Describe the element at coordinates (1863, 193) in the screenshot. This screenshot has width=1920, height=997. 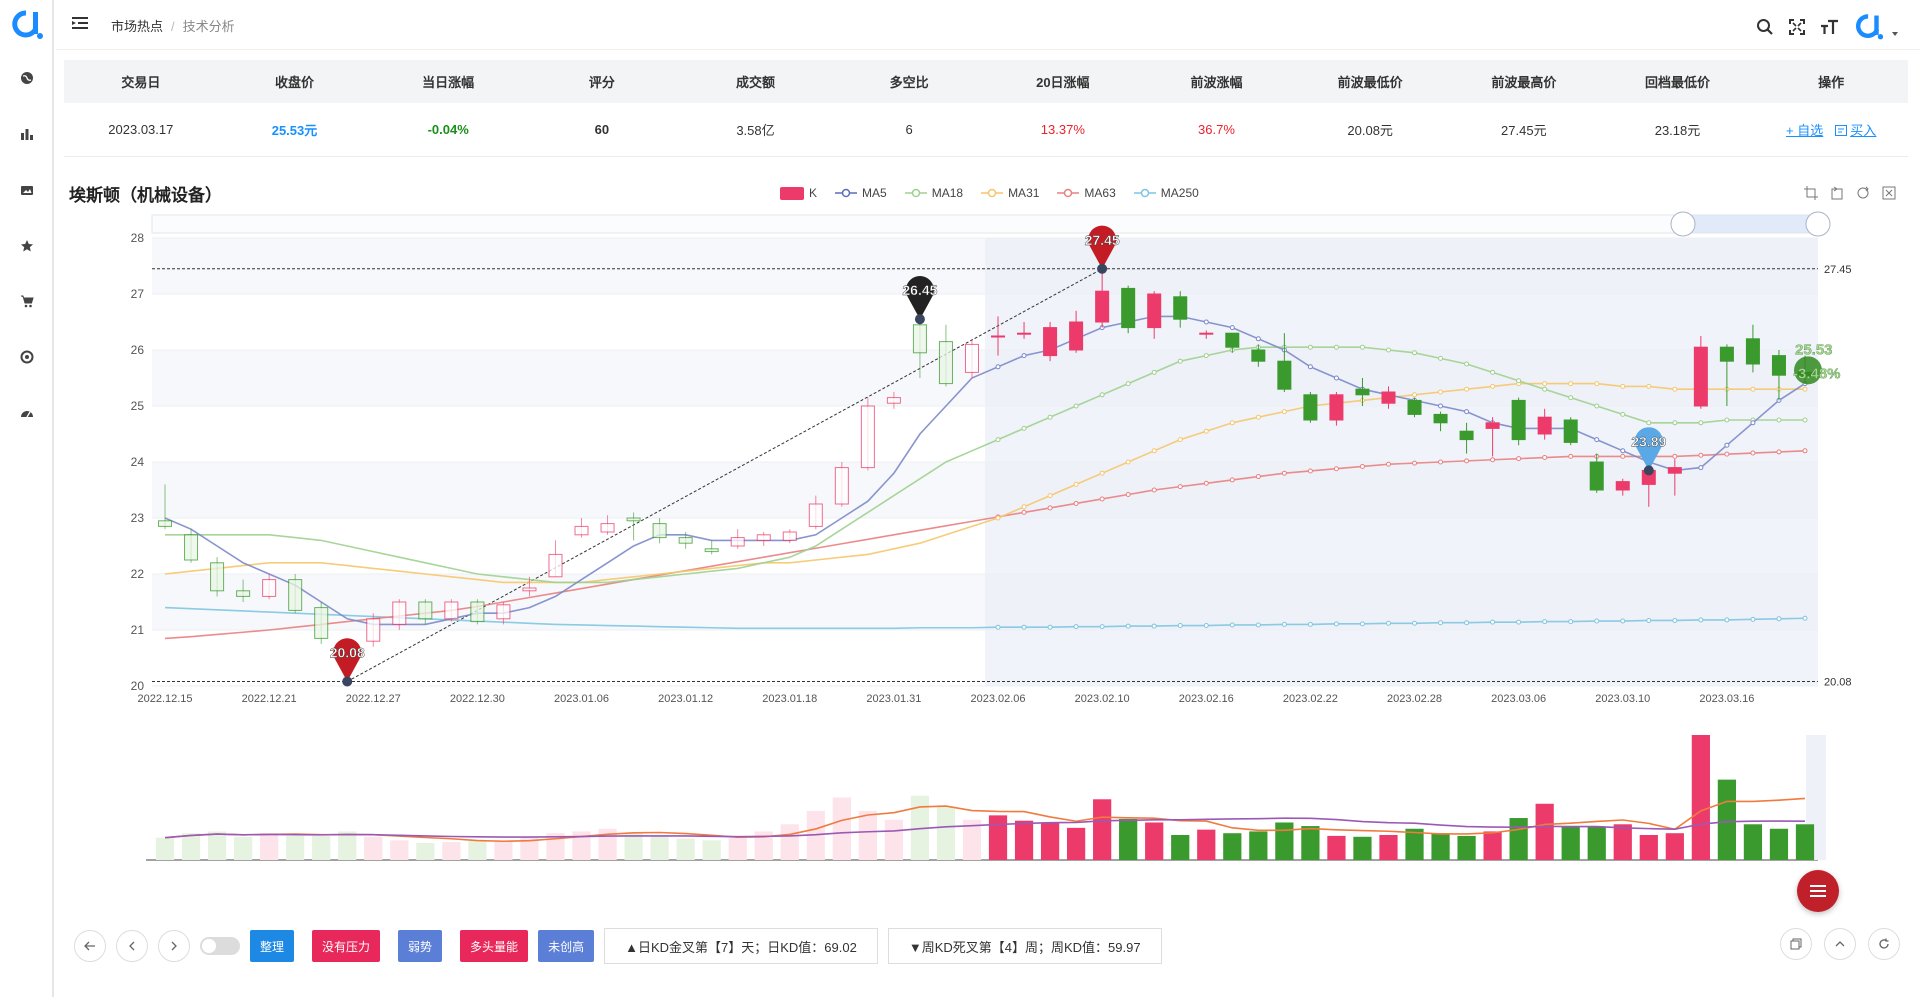
I see `restore-icon` at that location.